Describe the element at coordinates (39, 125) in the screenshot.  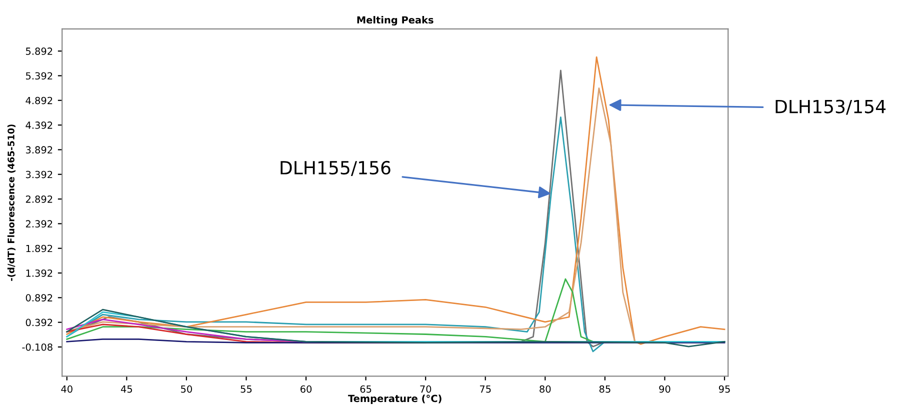
I see `y-tick-label: 4.392` at that location.